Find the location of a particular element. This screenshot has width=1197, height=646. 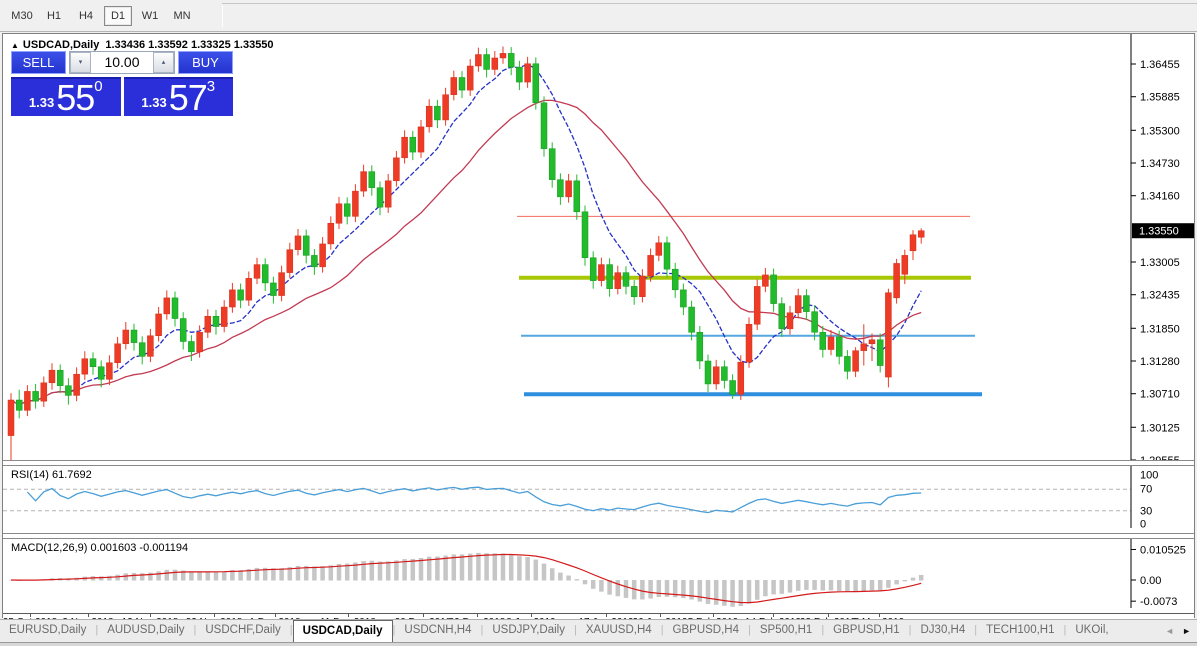

timeframe-button-m30: M30 is located at coordinates (22, 15).